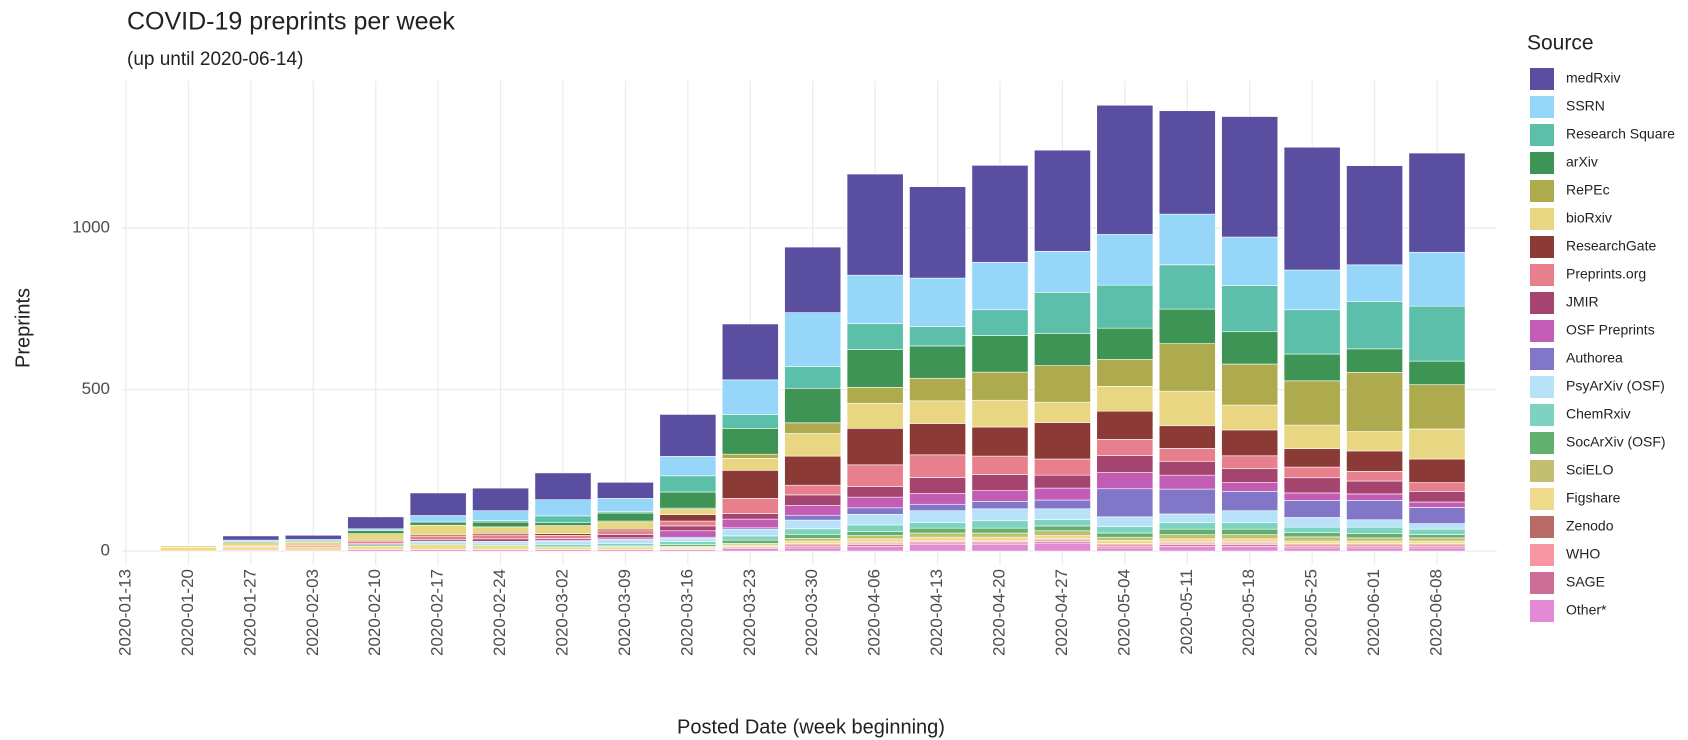  Describe the element at coordinates (1123, 612) in the screenshot. I see `x-tick-label: 2020-05-04` at that location.